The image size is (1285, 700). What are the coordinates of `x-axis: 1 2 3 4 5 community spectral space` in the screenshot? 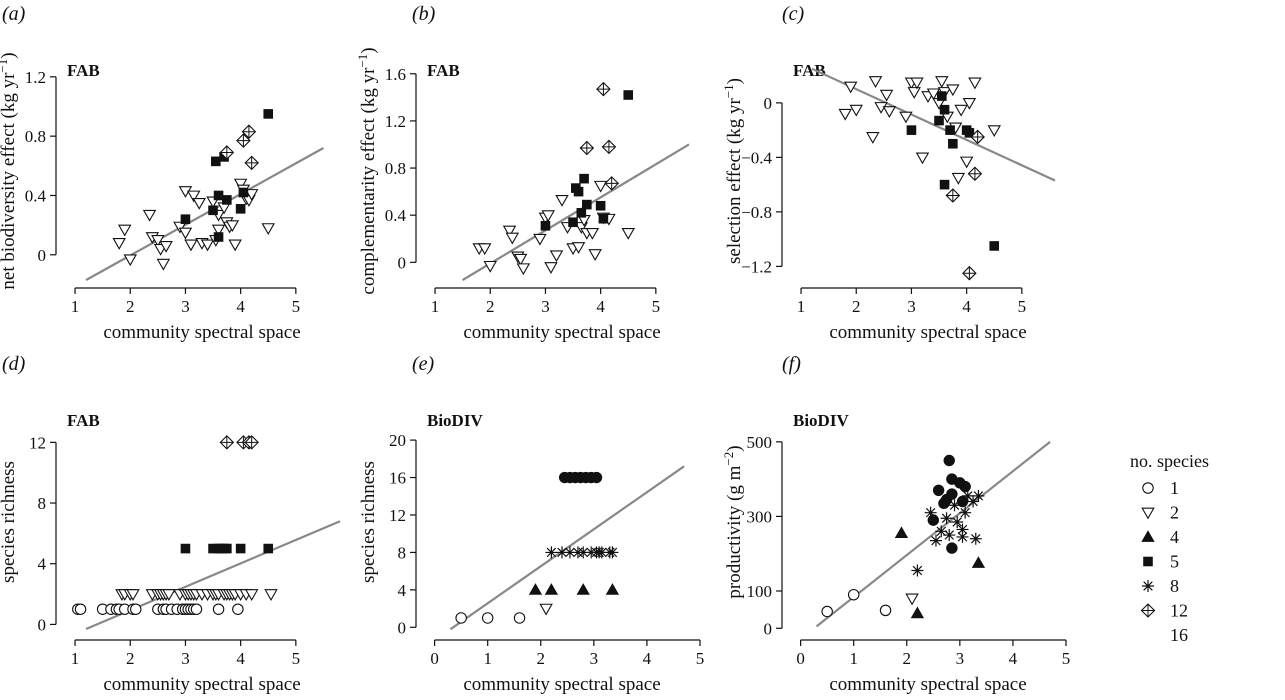 It's located at (546, 315).